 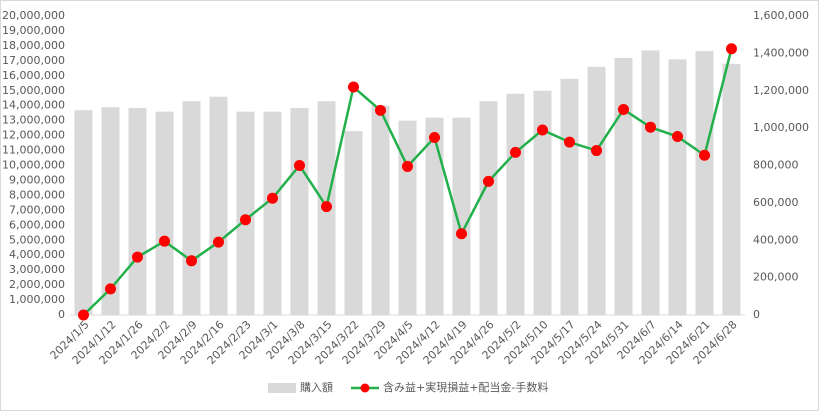 What do you see at coordinates (776, 277) in the screenshot?
I see `y2-tick-label: 200,000` at bounding box center [776, 277].